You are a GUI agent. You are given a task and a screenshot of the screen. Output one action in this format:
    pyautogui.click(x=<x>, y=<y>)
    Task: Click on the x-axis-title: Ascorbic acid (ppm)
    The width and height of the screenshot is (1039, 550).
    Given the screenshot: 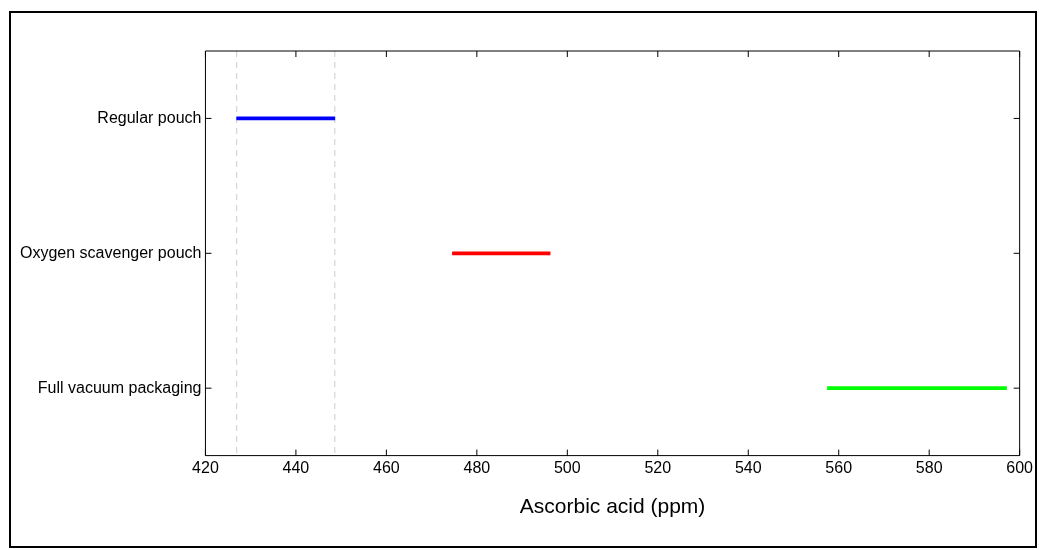 What is the action you would take?
    pyautogui.click(x=612, y=506)
    